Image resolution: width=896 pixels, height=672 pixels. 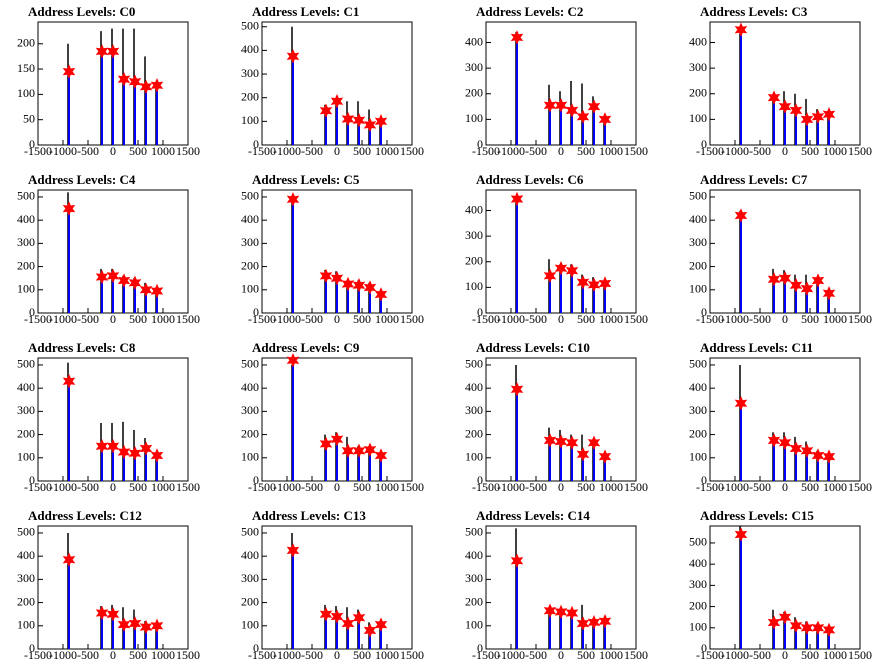 I want to click on chart-title: Address Levels: C3, so click(x=754, y=11).